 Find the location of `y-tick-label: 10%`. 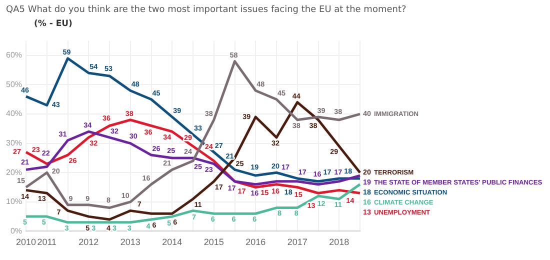

y-tick-label: 10% is located at coordinates (14, 201).